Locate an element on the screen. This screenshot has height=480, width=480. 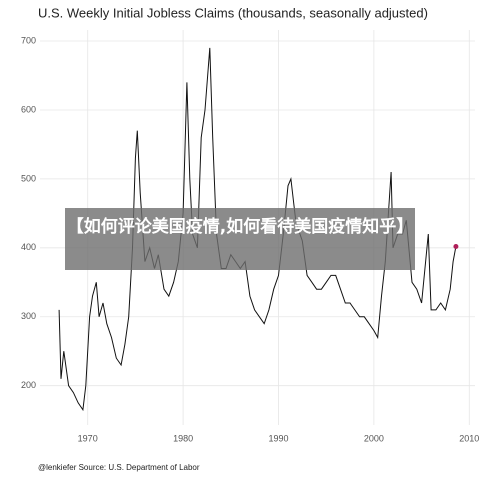
y-tick-label: 600 is located at coordinates (28, 109).